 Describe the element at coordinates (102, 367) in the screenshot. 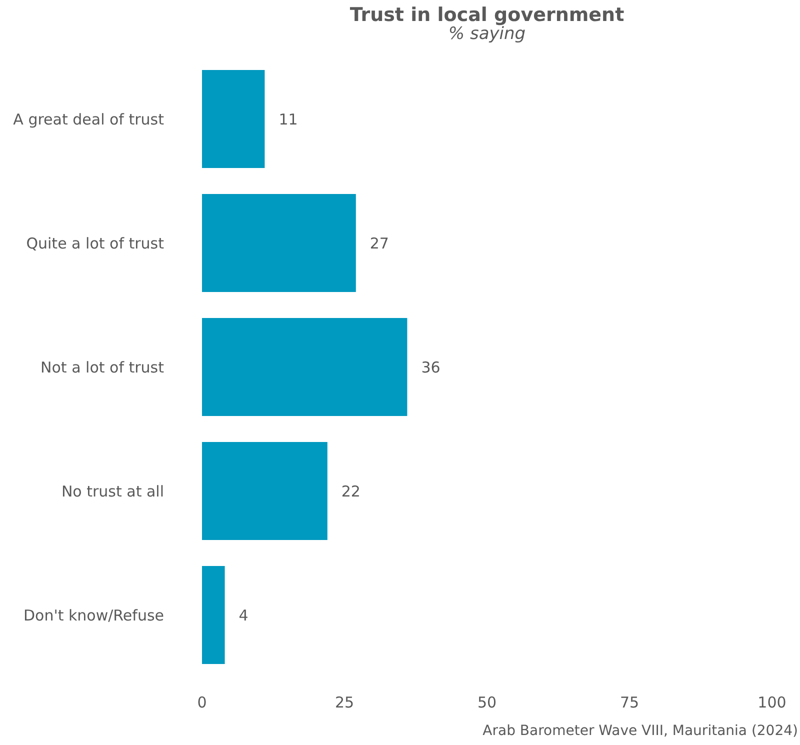

I see `y-tick-label: Not a lot of trust` at that location.